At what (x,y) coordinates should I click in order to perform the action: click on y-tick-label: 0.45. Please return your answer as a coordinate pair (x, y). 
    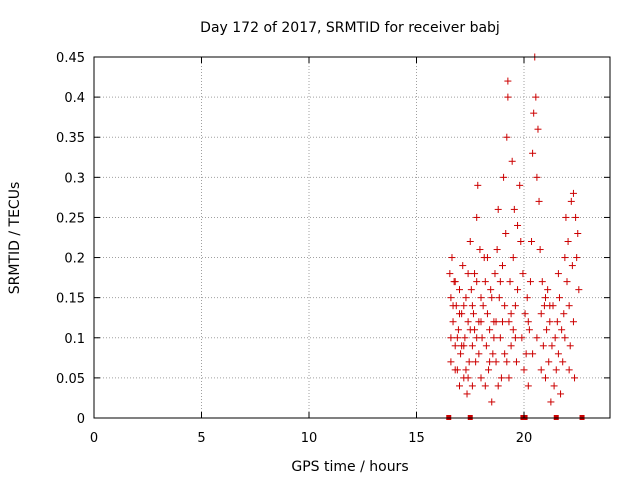
    Looking at the image, I should click on (70, 58).